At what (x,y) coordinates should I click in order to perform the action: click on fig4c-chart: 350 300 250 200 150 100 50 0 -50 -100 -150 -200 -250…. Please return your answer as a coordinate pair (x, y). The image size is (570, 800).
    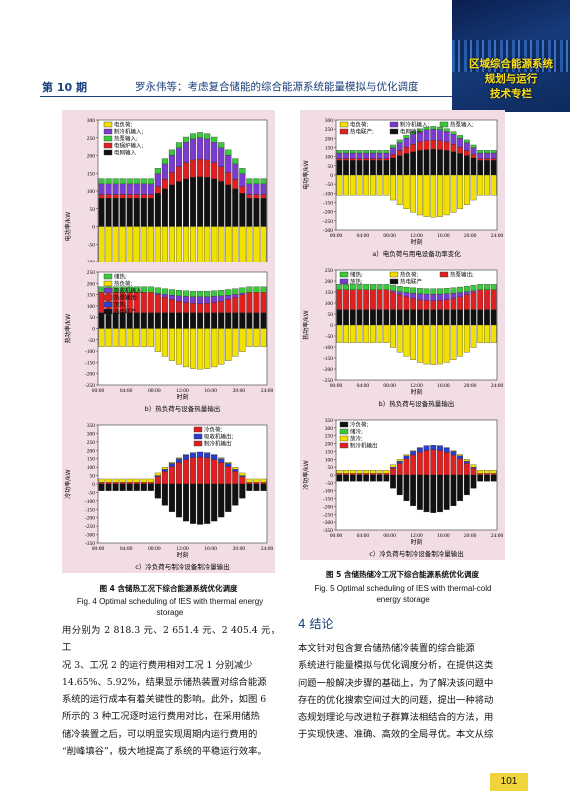
    Looking at the image, I should click on (169, 497).